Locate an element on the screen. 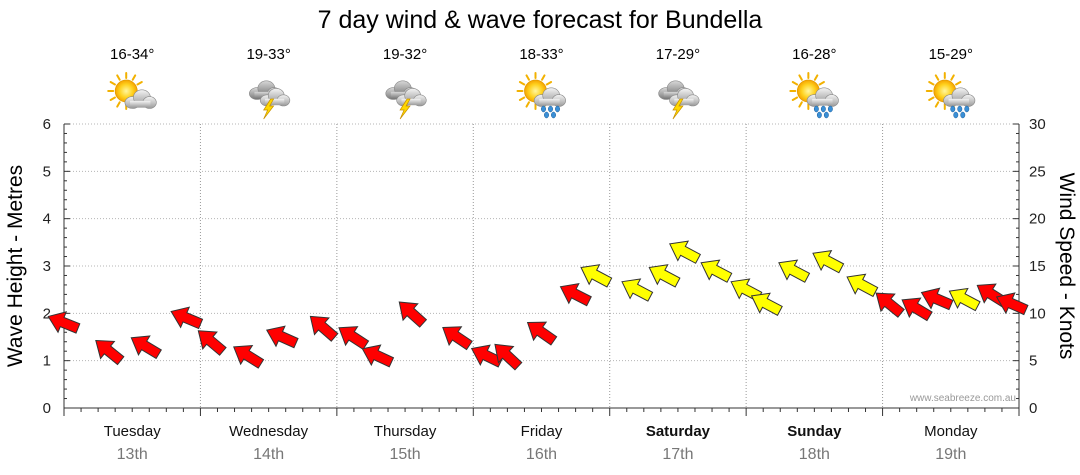 Image resolution: width=1080 pixels, height=475 pixels. day-date-label: 16th is located at coordinates (541, 454).